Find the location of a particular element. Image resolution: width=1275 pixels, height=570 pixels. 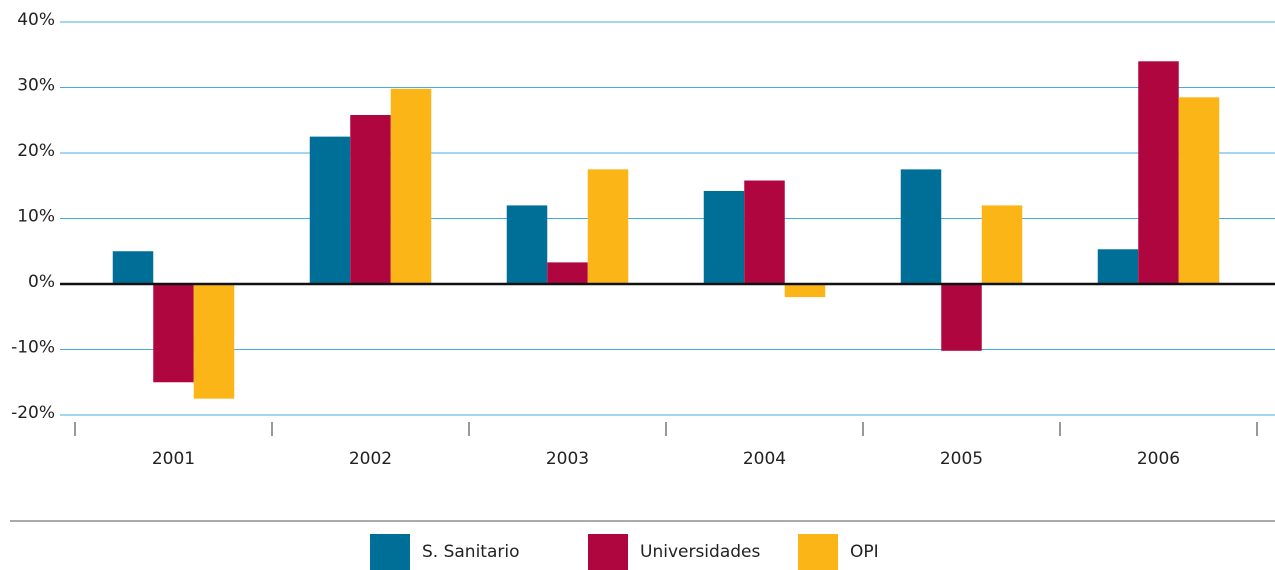

legend-label: S. Sanitario is located at coordinates (471, 552).